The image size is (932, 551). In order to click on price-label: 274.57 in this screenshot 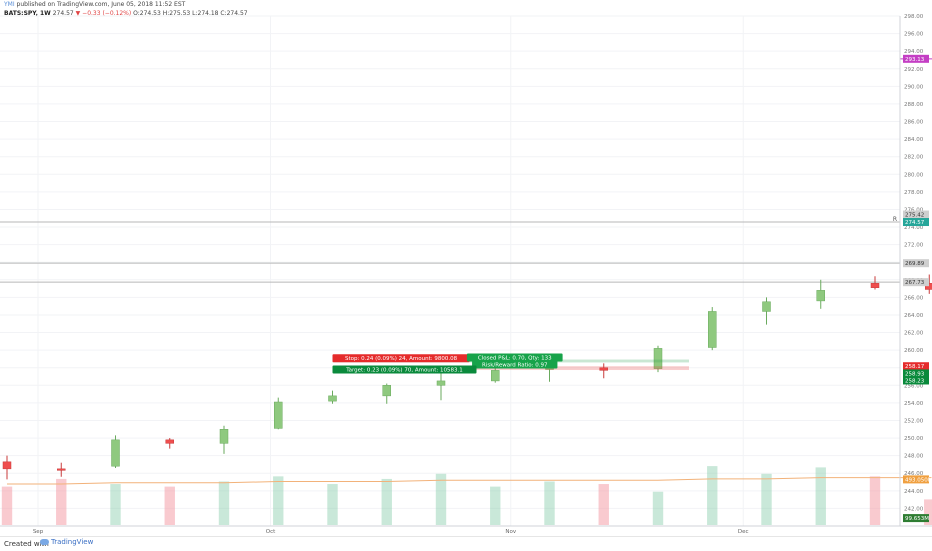, I will do `click(915, 223)`.